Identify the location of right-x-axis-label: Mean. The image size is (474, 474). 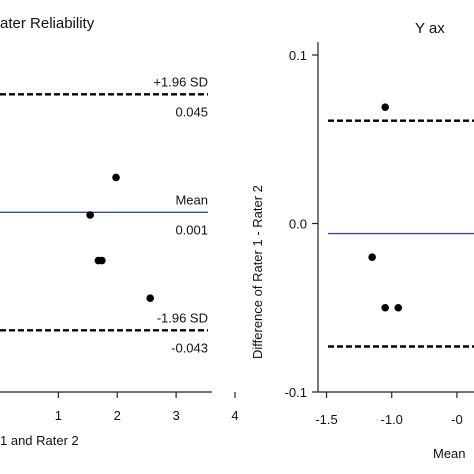
(449, 453).